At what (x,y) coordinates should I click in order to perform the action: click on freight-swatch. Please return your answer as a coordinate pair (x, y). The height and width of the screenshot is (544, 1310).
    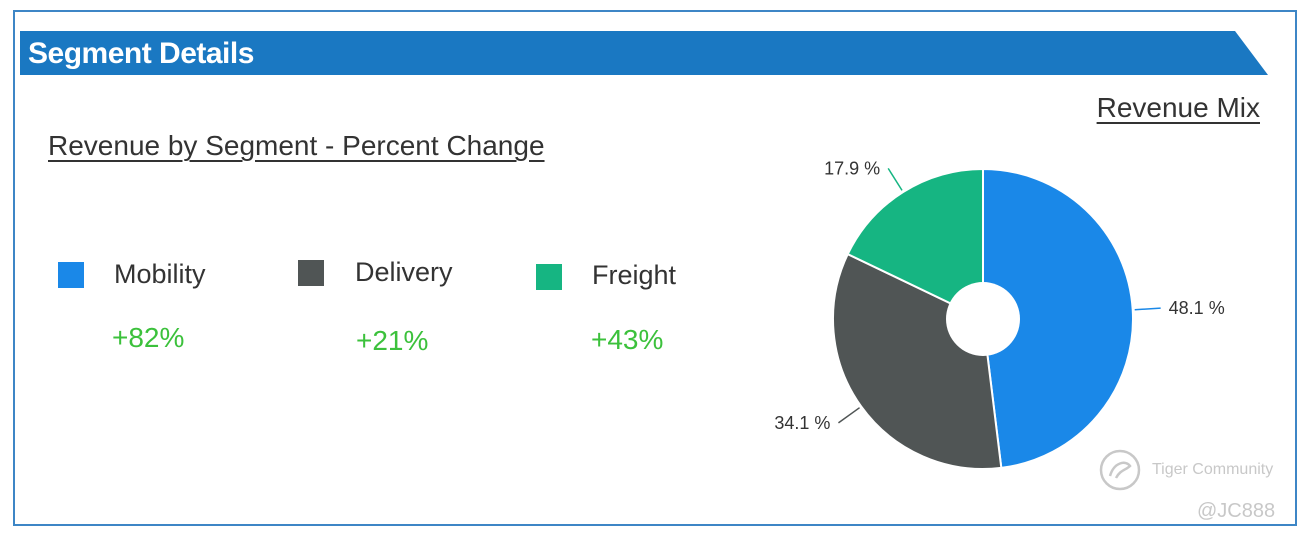
    Looking at the image, I should click on (549, 277).